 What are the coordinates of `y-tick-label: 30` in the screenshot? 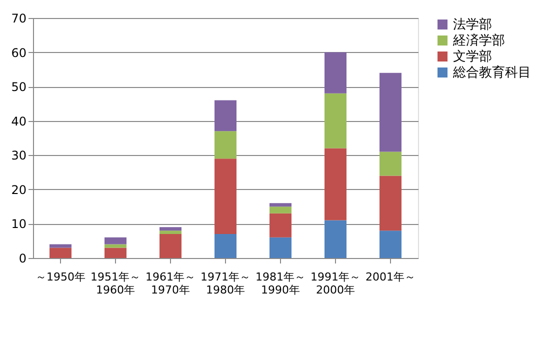 It's located at (18, 155).